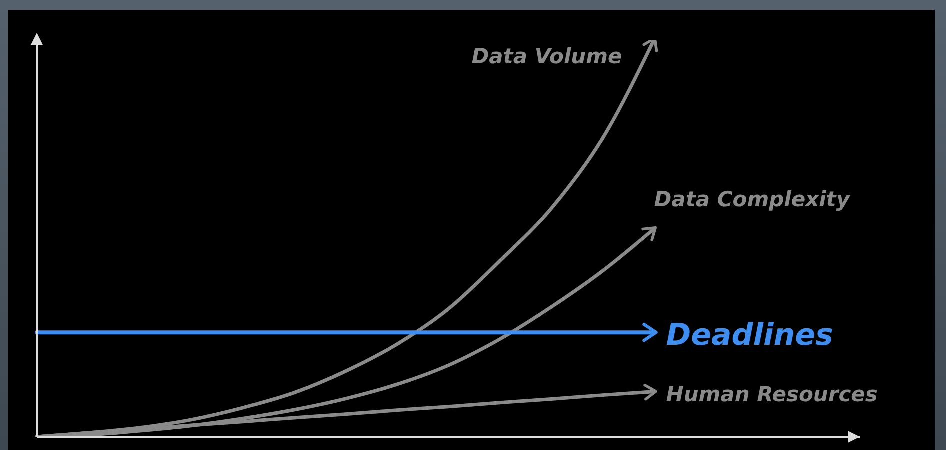 The height and width of the screenshot is (450, 946). Describe the element at coordinates (750, 335) in the screenshot. I see `series-label: Deadlines` at that location.